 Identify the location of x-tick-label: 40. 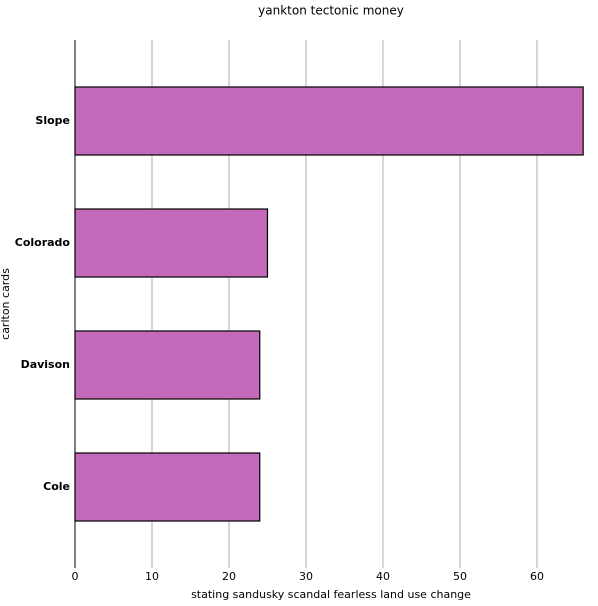
(383, 576).